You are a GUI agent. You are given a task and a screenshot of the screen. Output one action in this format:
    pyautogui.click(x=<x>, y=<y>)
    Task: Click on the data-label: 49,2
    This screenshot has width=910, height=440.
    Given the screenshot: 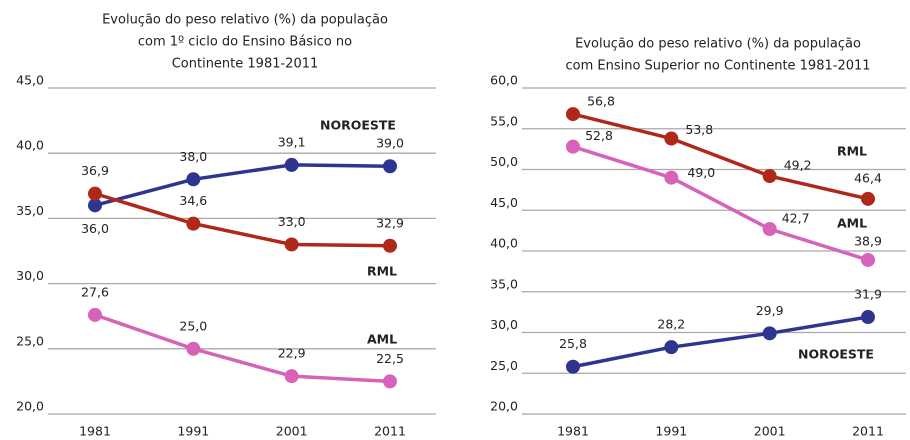 What is the action you would take?
    pyautogui.click(x=798, y=165)
    